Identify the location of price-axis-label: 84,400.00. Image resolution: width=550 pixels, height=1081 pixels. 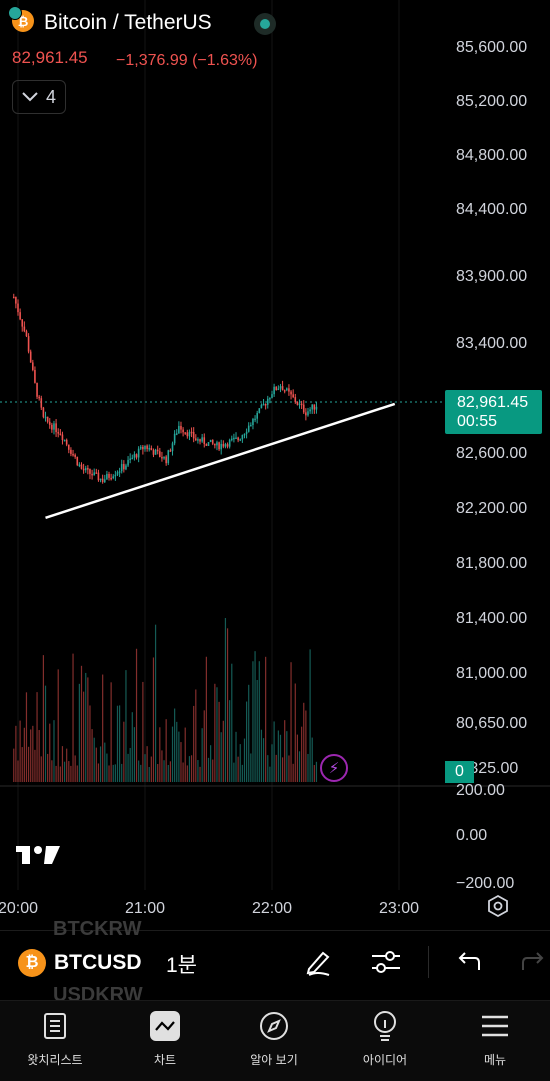
(491, 209).